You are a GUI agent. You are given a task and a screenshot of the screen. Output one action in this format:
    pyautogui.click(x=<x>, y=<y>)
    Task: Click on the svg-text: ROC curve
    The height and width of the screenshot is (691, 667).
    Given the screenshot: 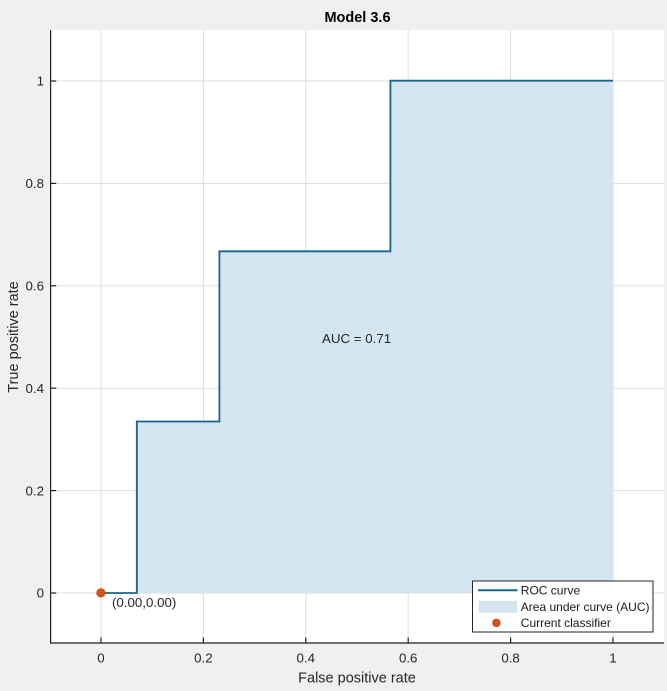 What is the action you would take?
    pyautogui.click(x=551, y=590)
    